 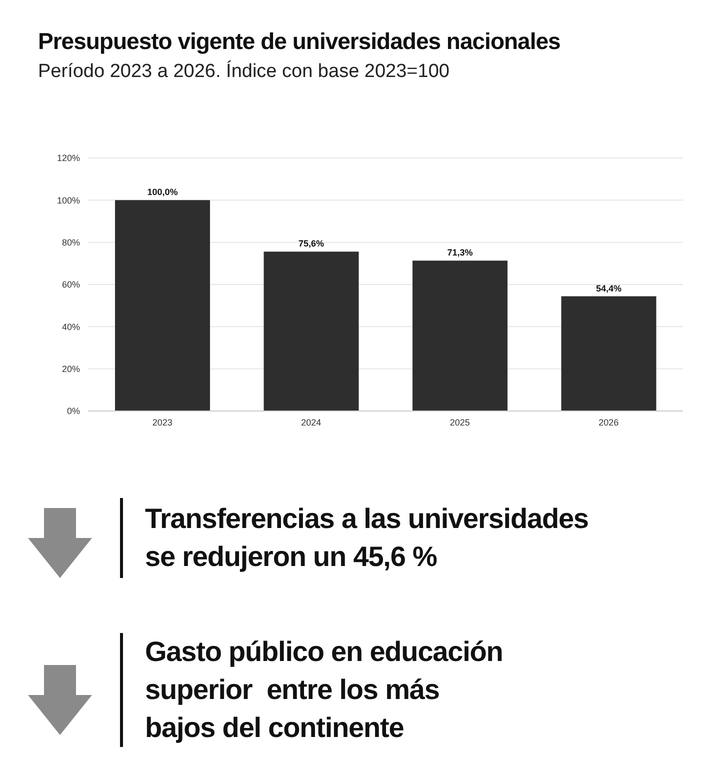 I want to click on y-tick-label: 120%, so click(x=68, y=158).